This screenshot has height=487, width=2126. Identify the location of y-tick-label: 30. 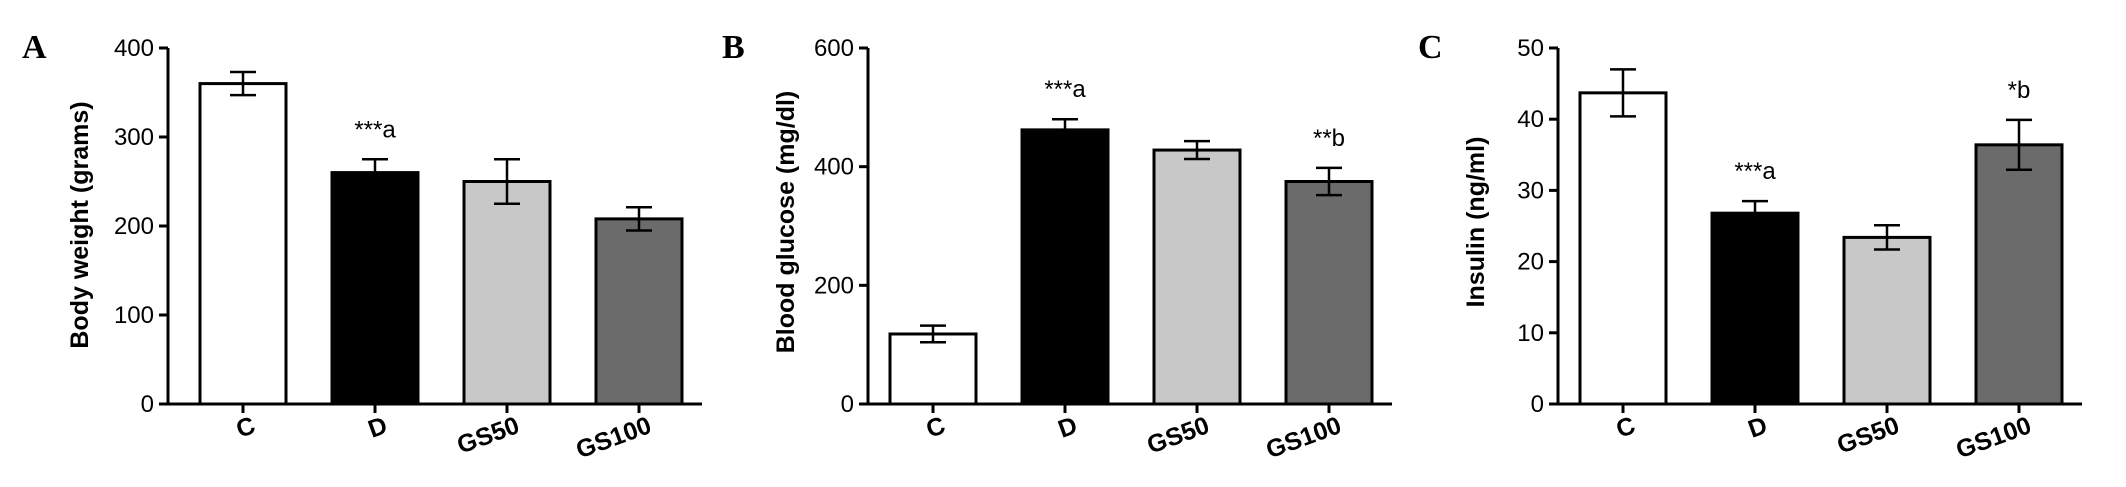
(1530, 190).